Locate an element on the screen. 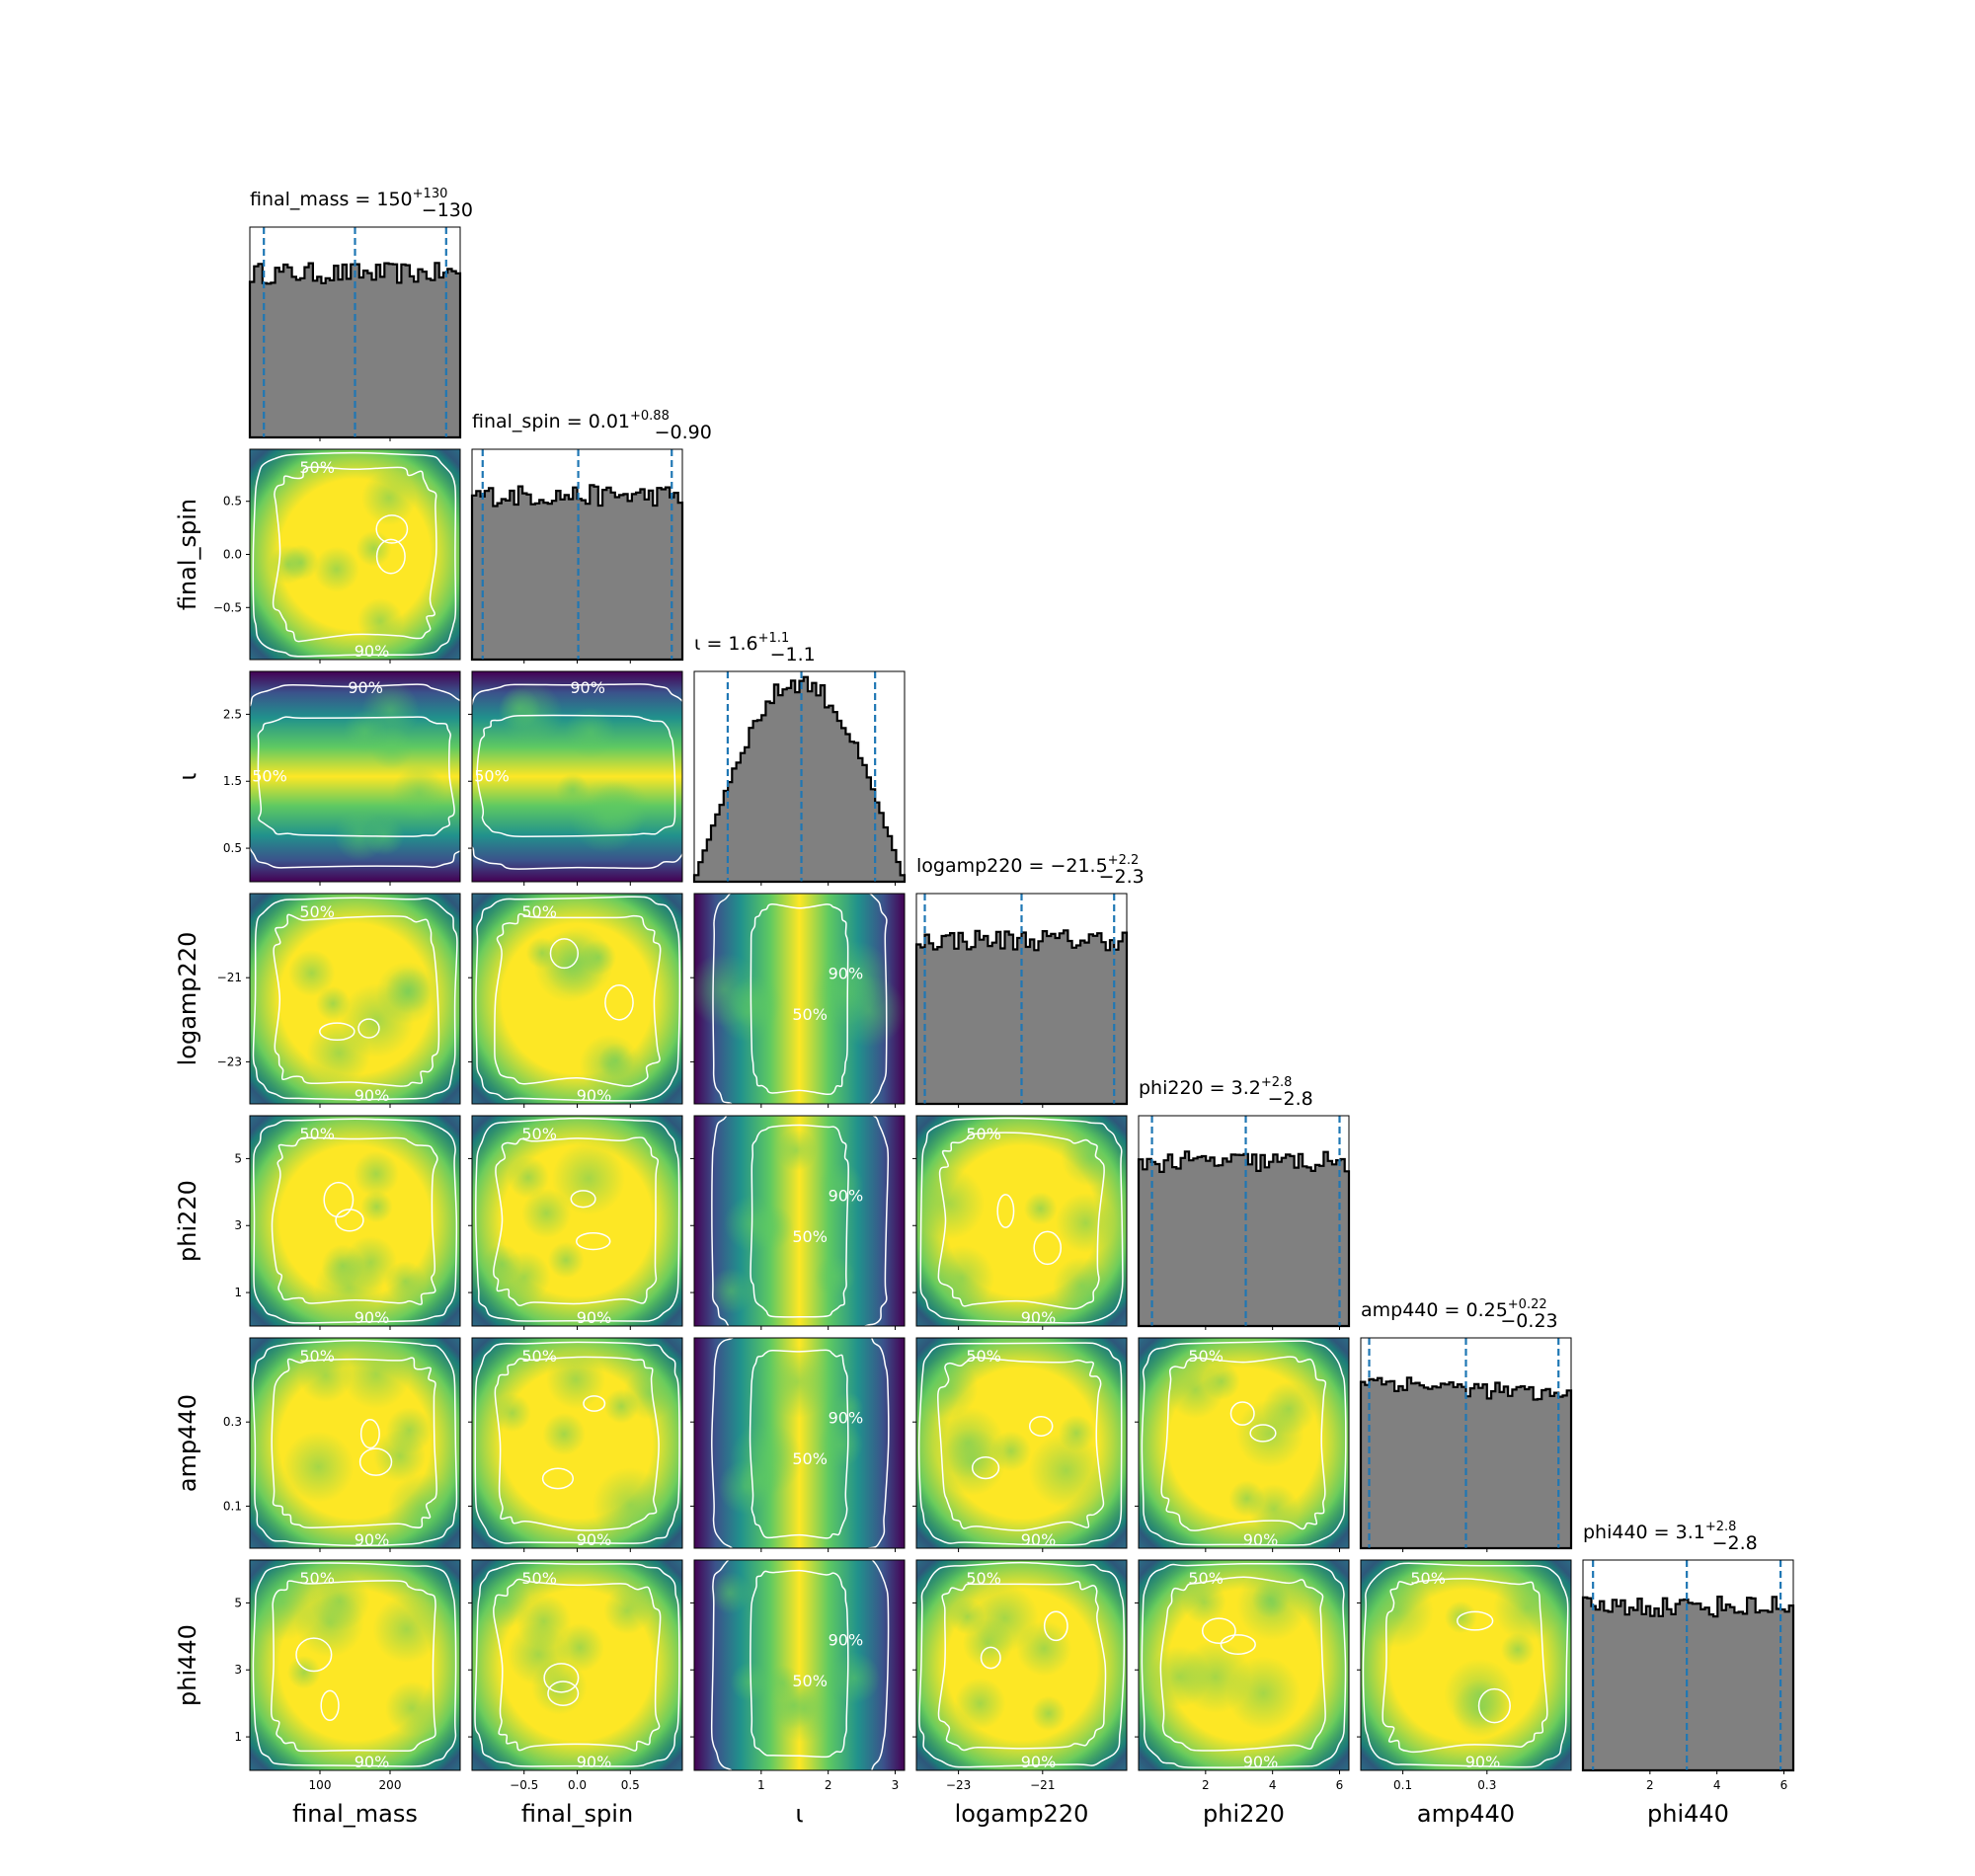  histogram-title: amp440 = 0.25+0.22 is located at coordinates (1454, 1309).